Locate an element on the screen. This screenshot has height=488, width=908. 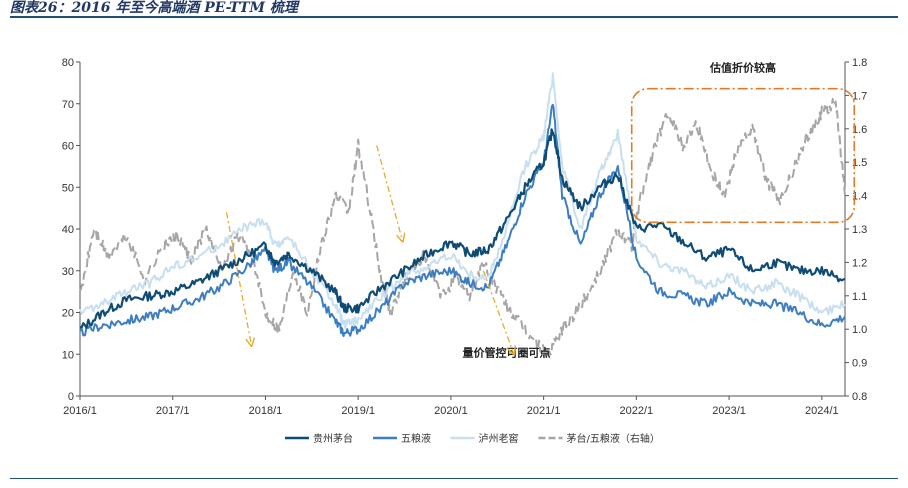
y-right-tick-label: 0.8 is located at coordinates (859, 397).